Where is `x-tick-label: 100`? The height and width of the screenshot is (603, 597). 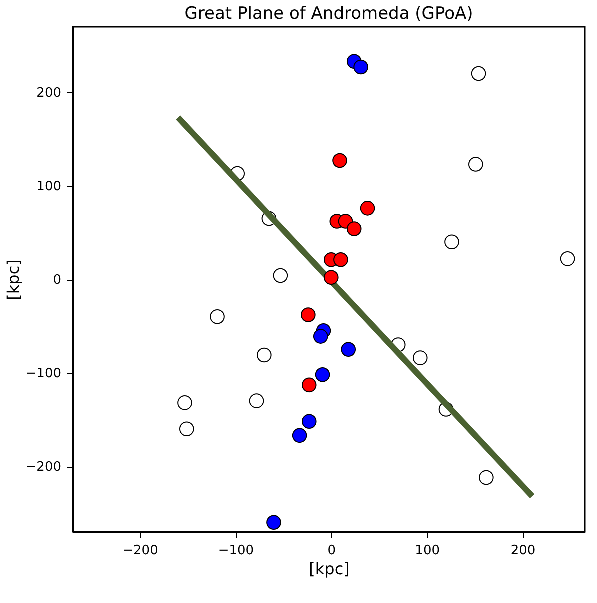
x-tick-label: 100 is located at coordinates (427, 551).